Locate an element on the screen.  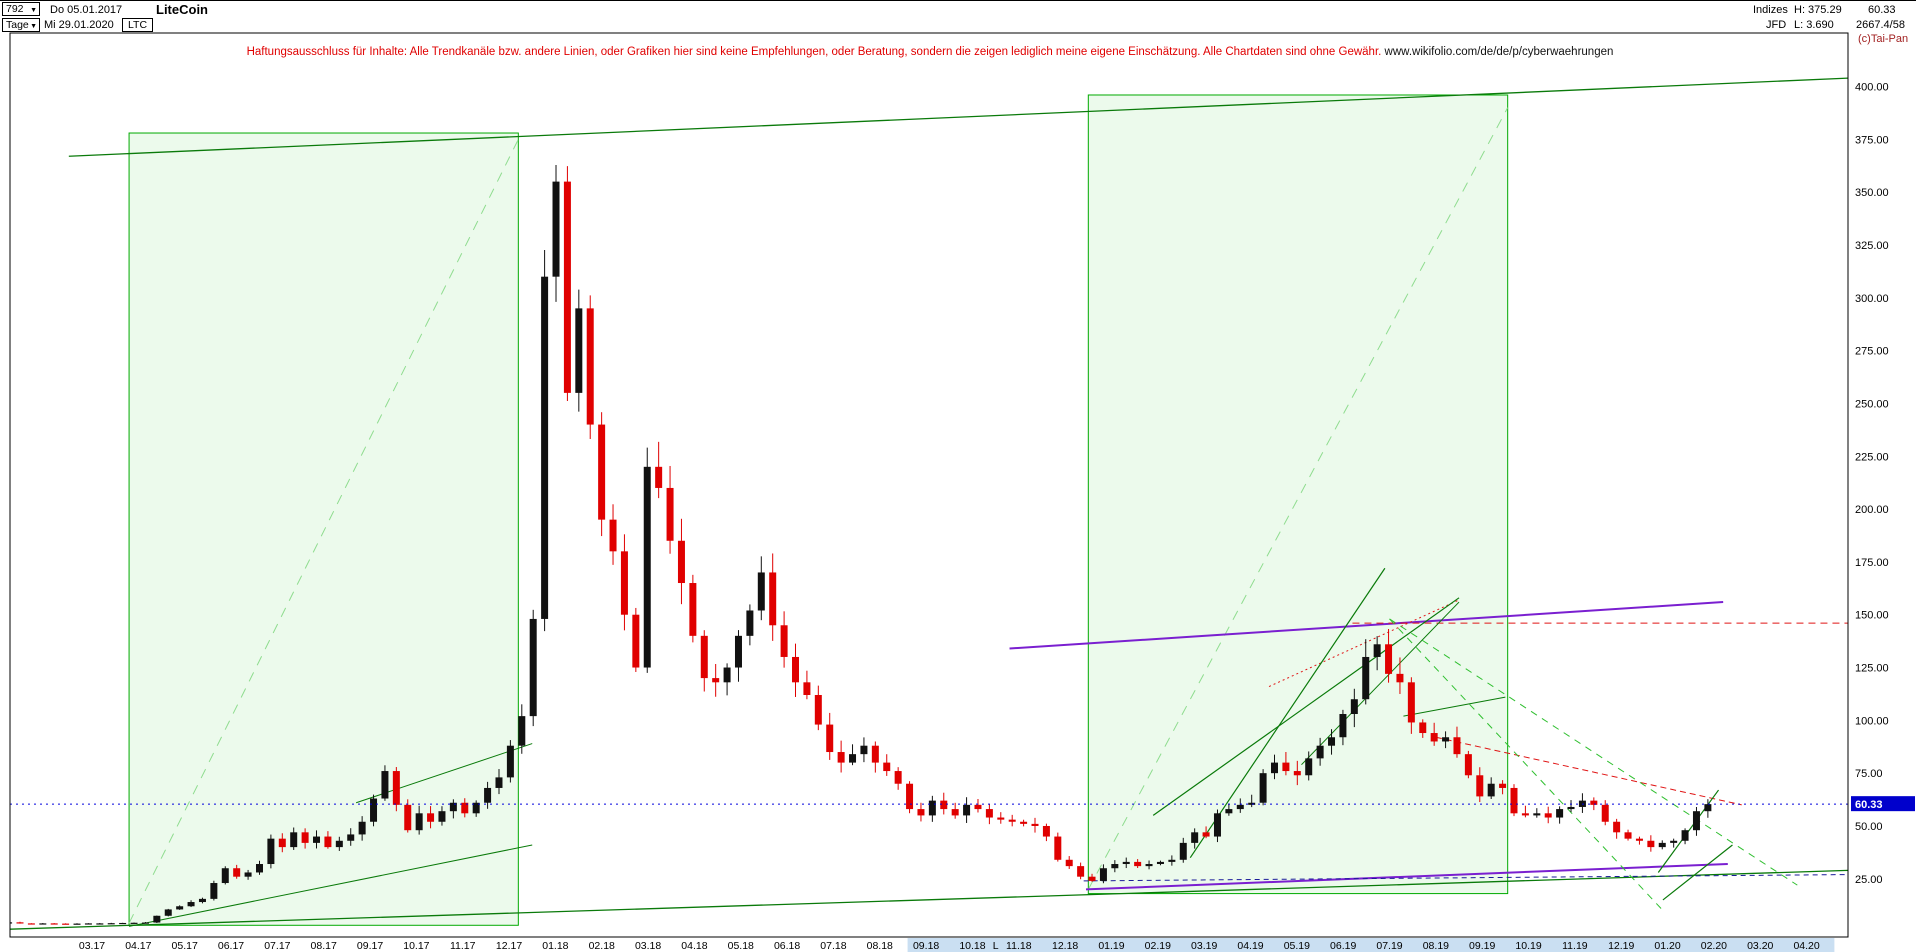
x-axis-label: 01.18 is located at coordinates (555, 946).